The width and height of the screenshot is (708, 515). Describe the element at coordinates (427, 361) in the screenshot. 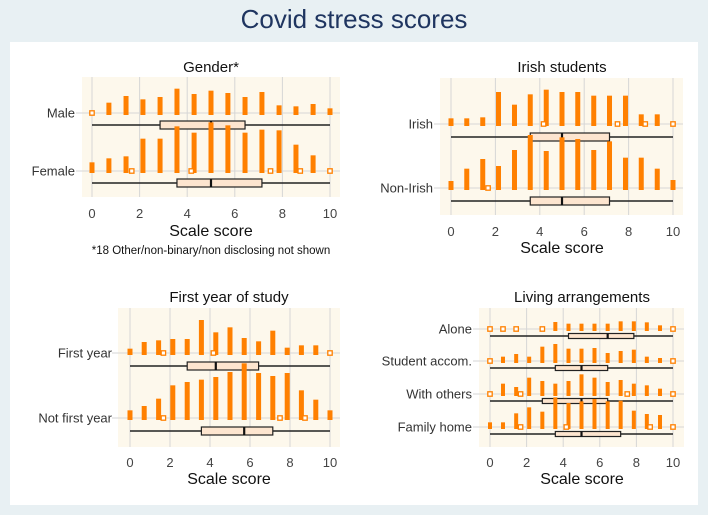

I see `category-label: Student accom.` at that location.